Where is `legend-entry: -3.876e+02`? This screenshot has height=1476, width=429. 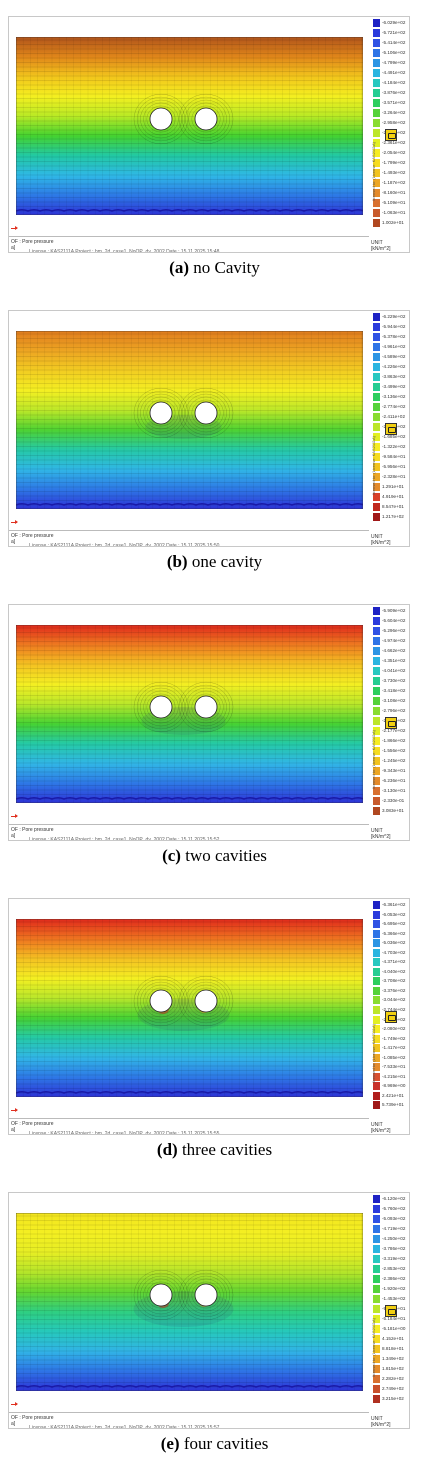 legend-entry: -3.876e+02 is located at coordinates (391, 93).